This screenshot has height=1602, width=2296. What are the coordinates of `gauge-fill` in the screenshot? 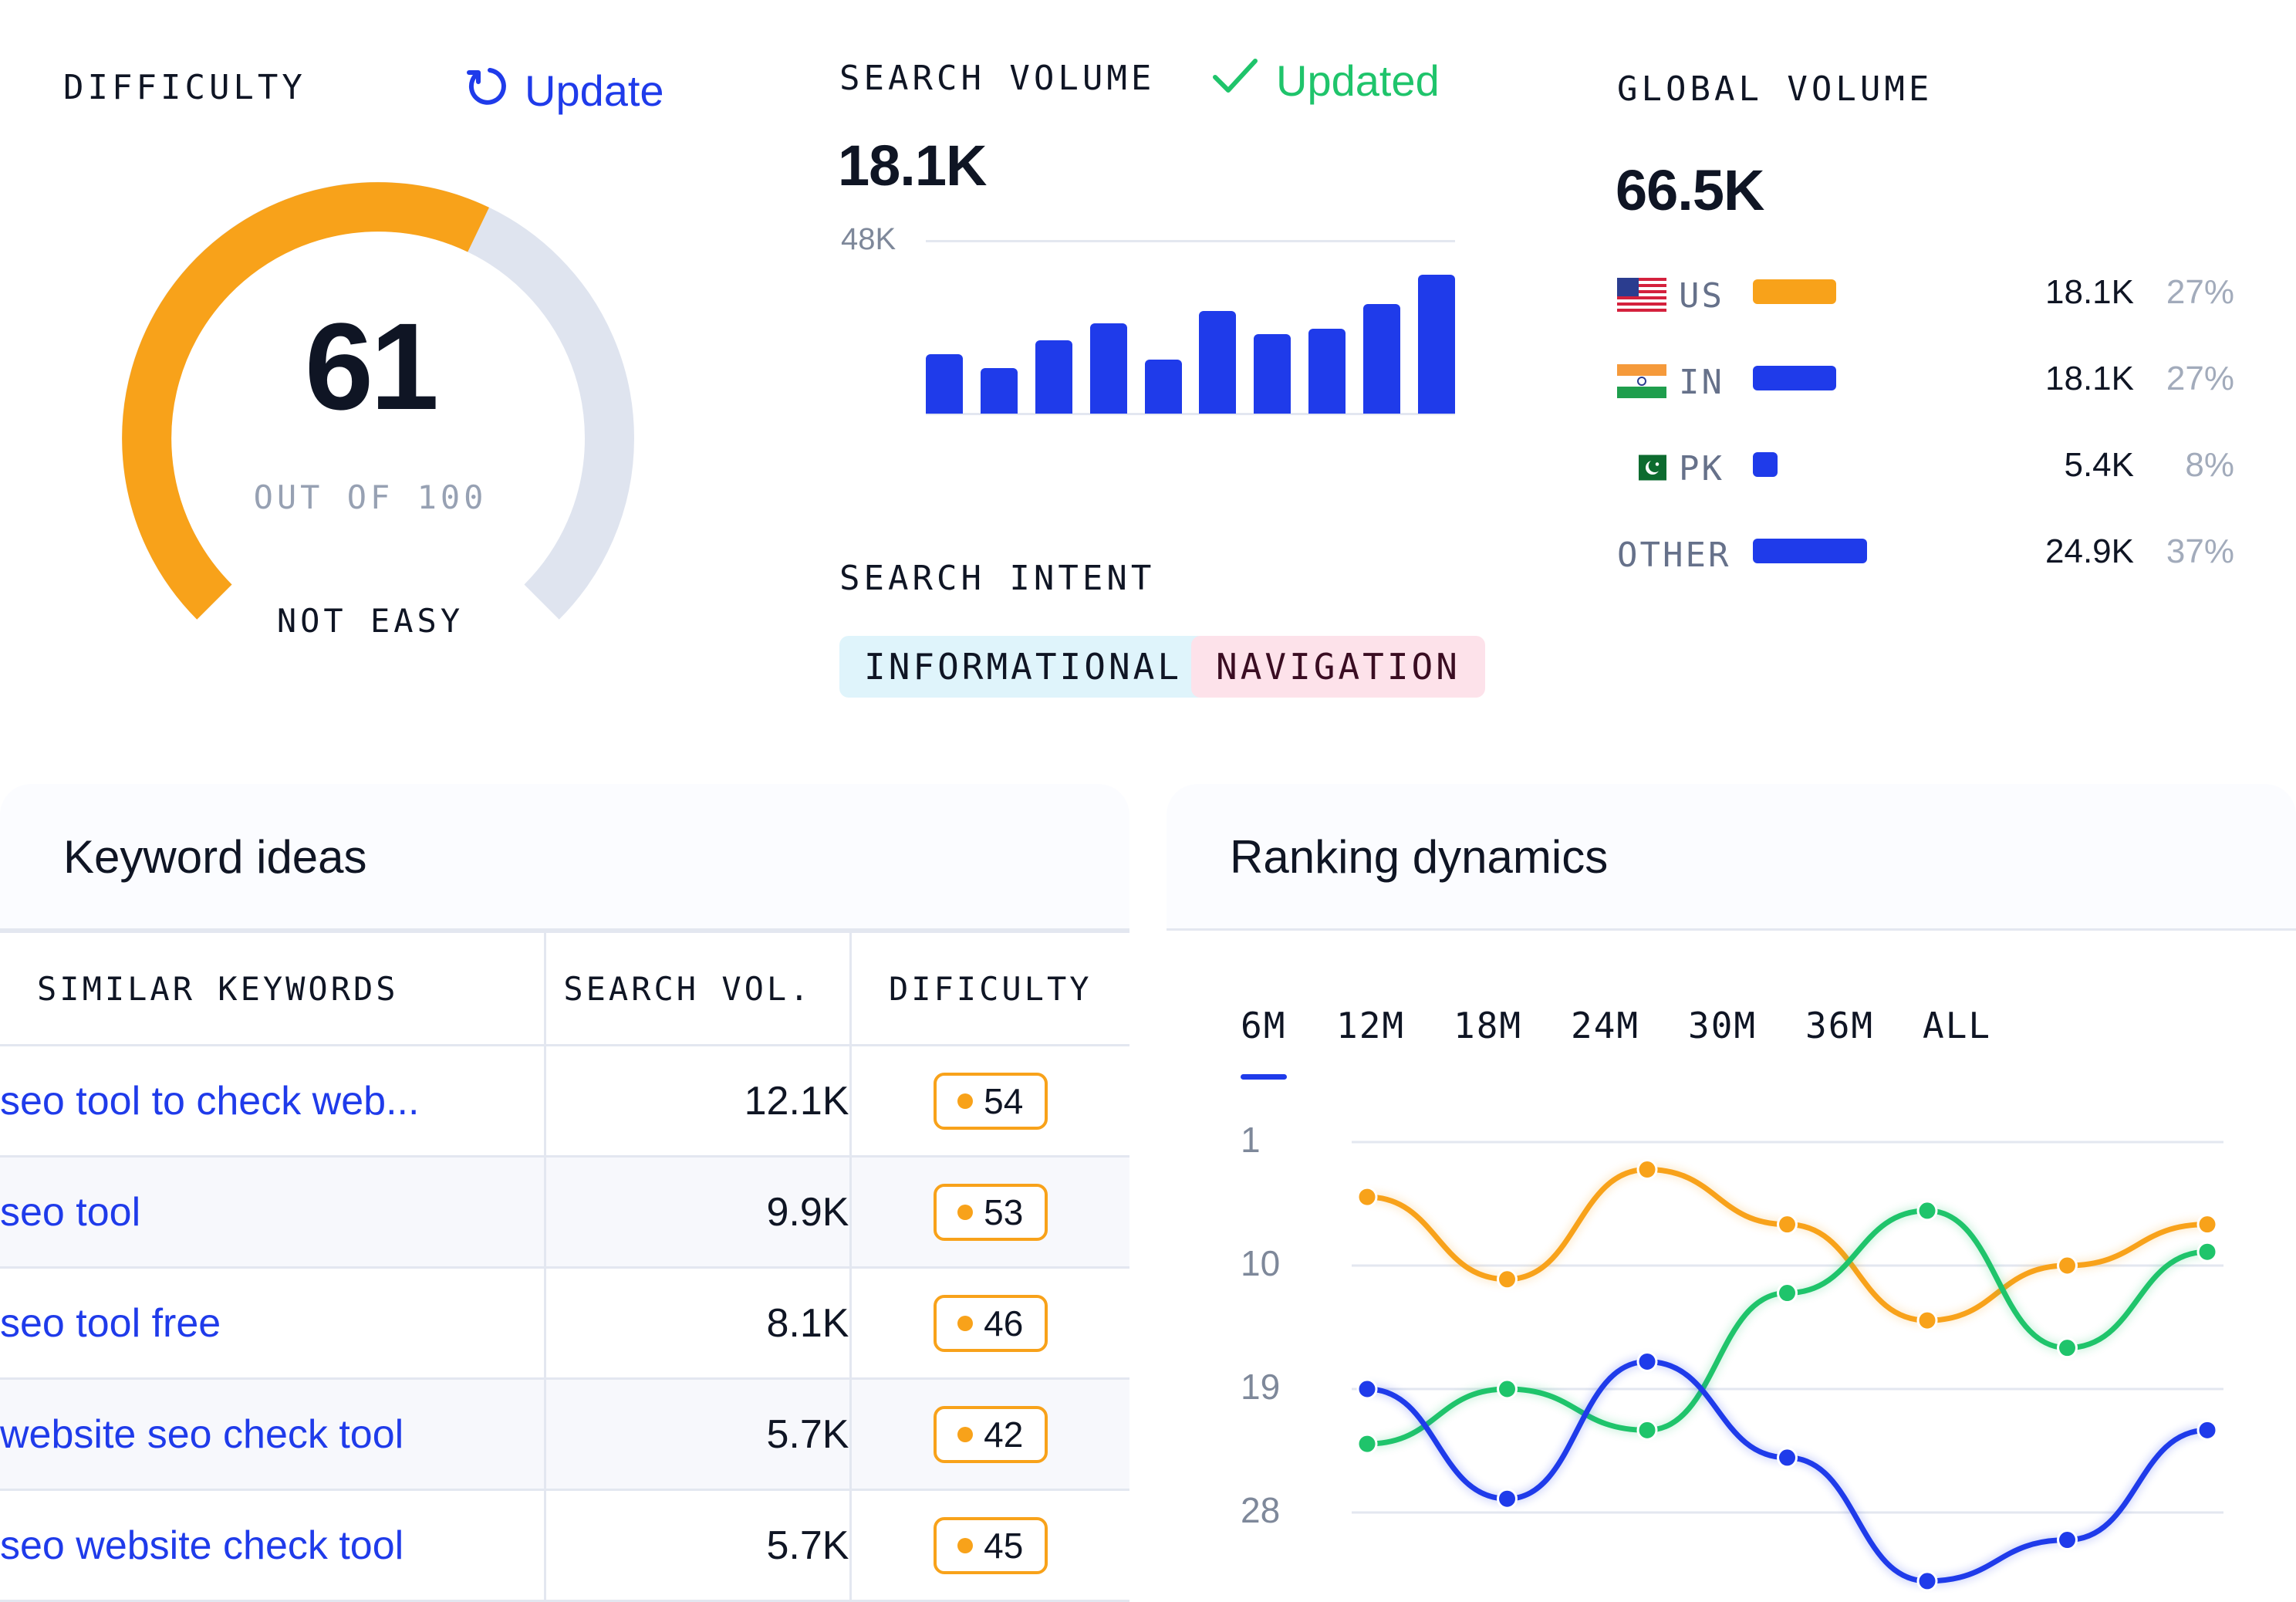 It's located at (305, 401).